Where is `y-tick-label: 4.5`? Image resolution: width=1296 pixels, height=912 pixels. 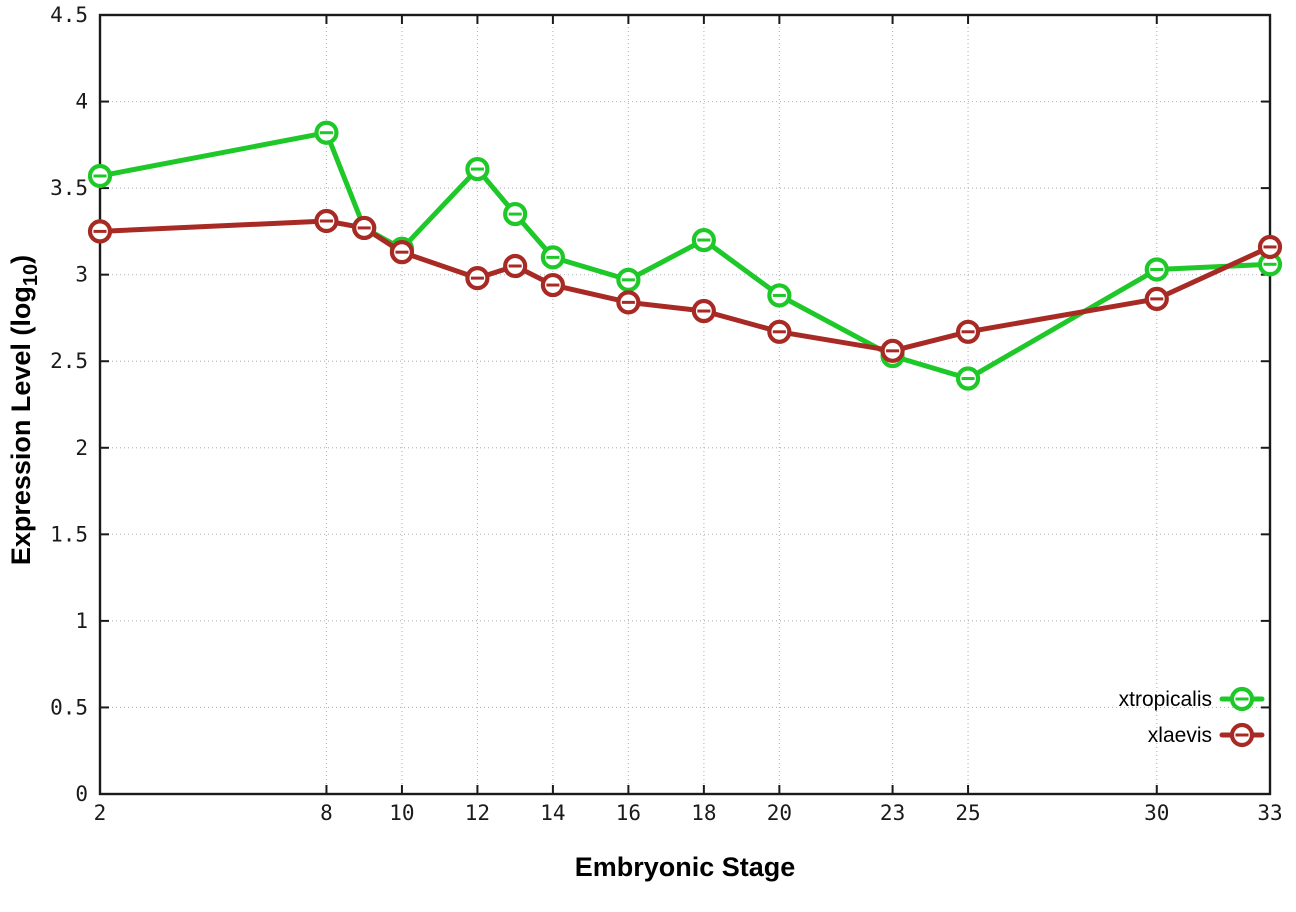
y-tick-label: 4.5 is located at coordinates (69, 15).